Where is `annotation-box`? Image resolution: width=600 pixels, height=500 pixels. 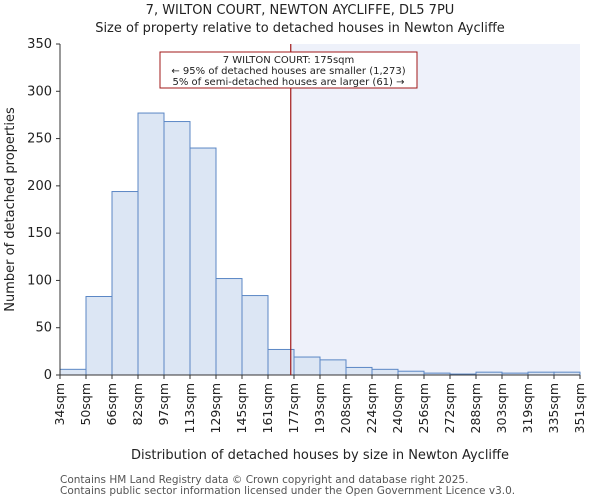 annotation-box is located at coordinates (288, 70).